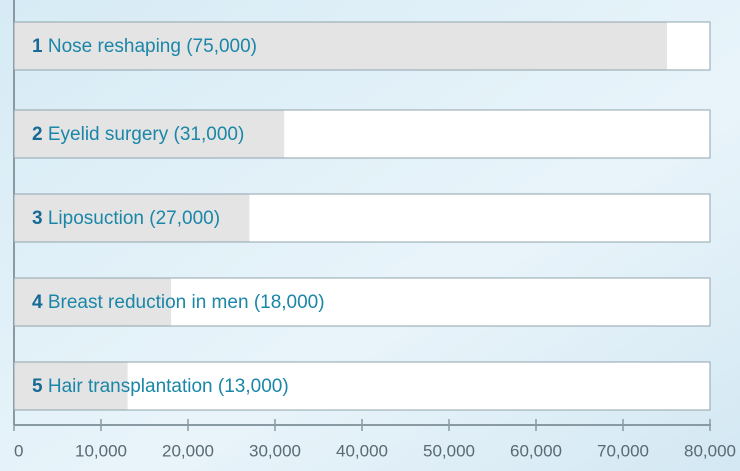  I want to click on value-label: (27,000), so click(184, 218).